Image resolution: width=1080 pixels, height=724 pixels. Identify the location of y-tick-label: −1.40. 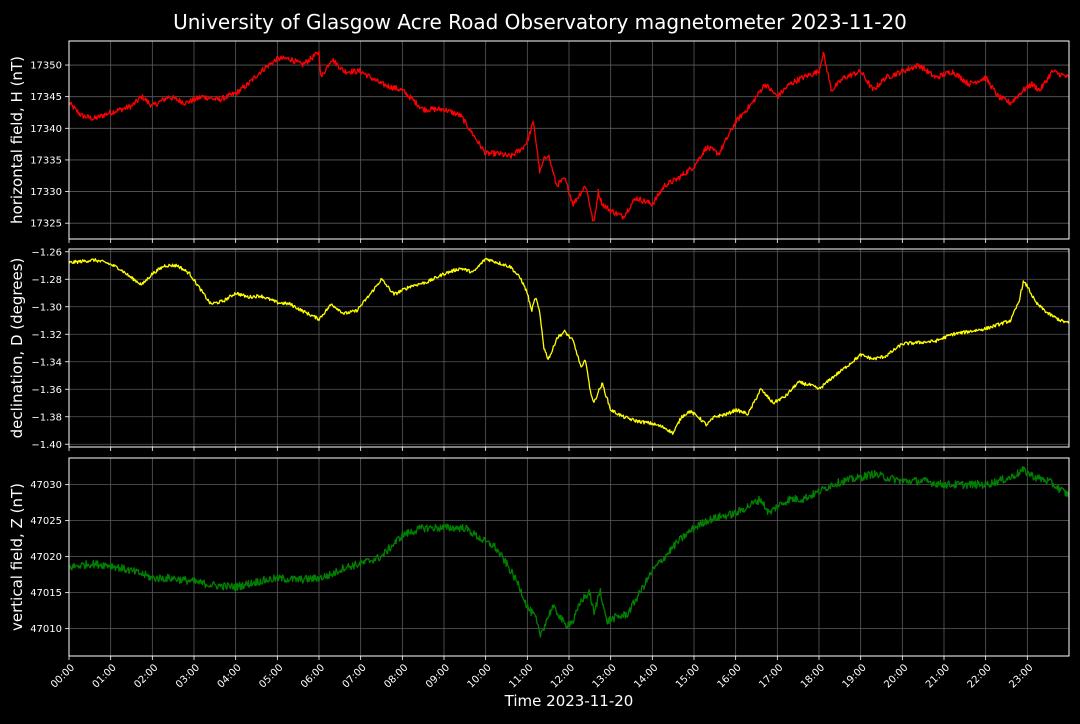
(46, 445).